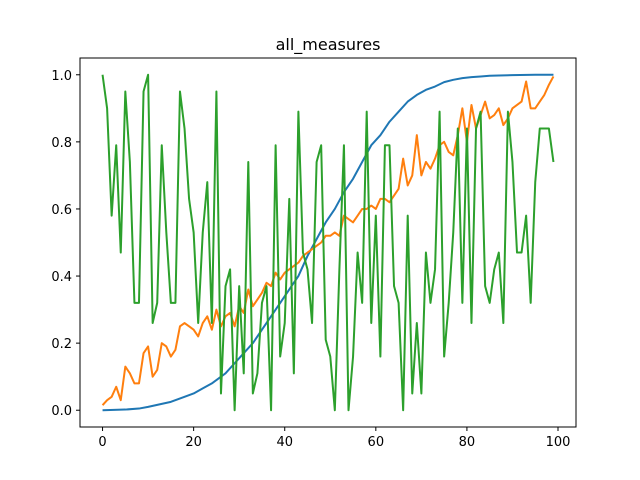 This screenshot has width=640, height=480. I want to click on y-tick-label: 0.6, so click(61, 210).